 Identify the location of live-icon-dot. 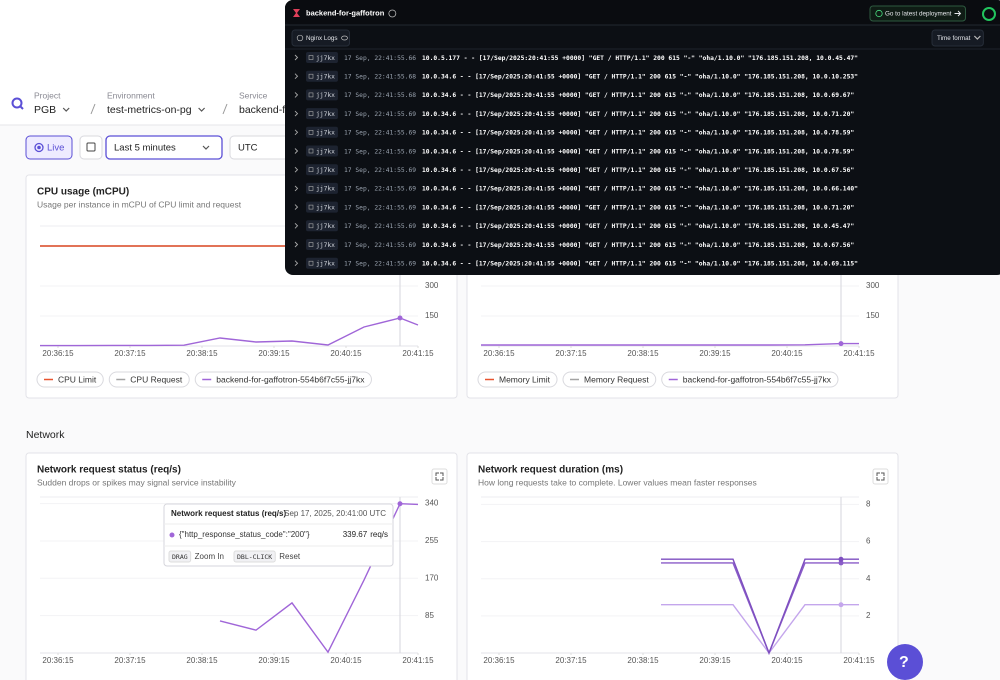
(39, 147).